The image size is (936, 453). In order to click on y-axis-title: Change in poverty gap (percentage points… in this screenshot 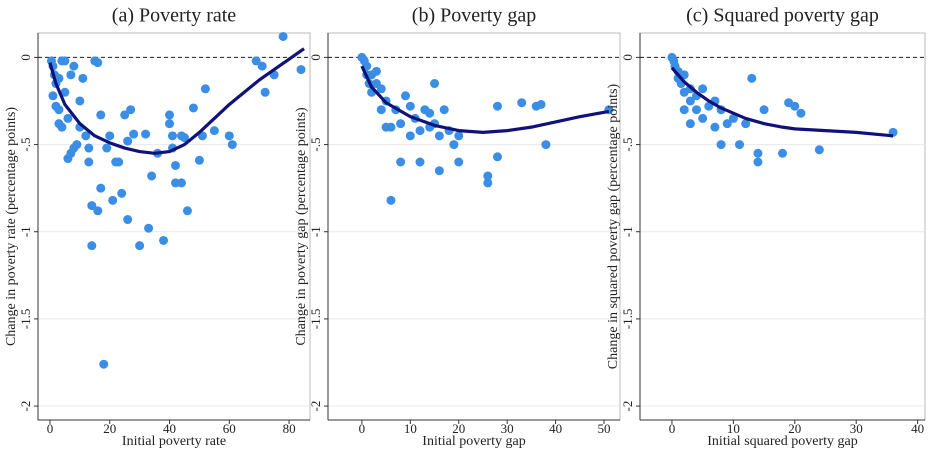, I will do `click(301, 226)`.